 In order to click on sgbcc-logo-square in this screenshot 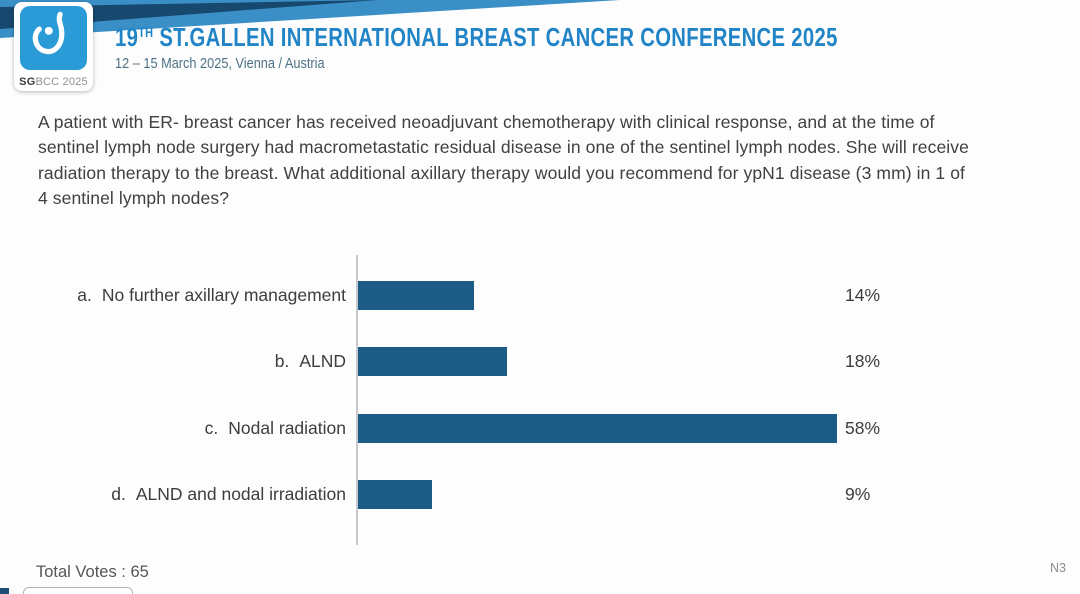, I will do `click(53, 38)`.